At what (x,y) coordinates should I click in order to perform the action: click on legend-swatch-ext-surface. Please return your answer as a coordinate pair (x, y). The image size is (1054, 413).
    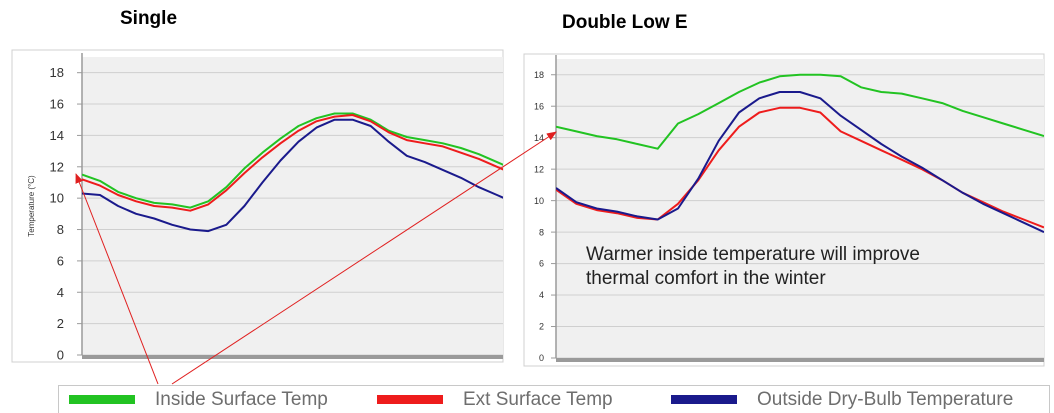
    Looking at the image, I should click on (410, 399).